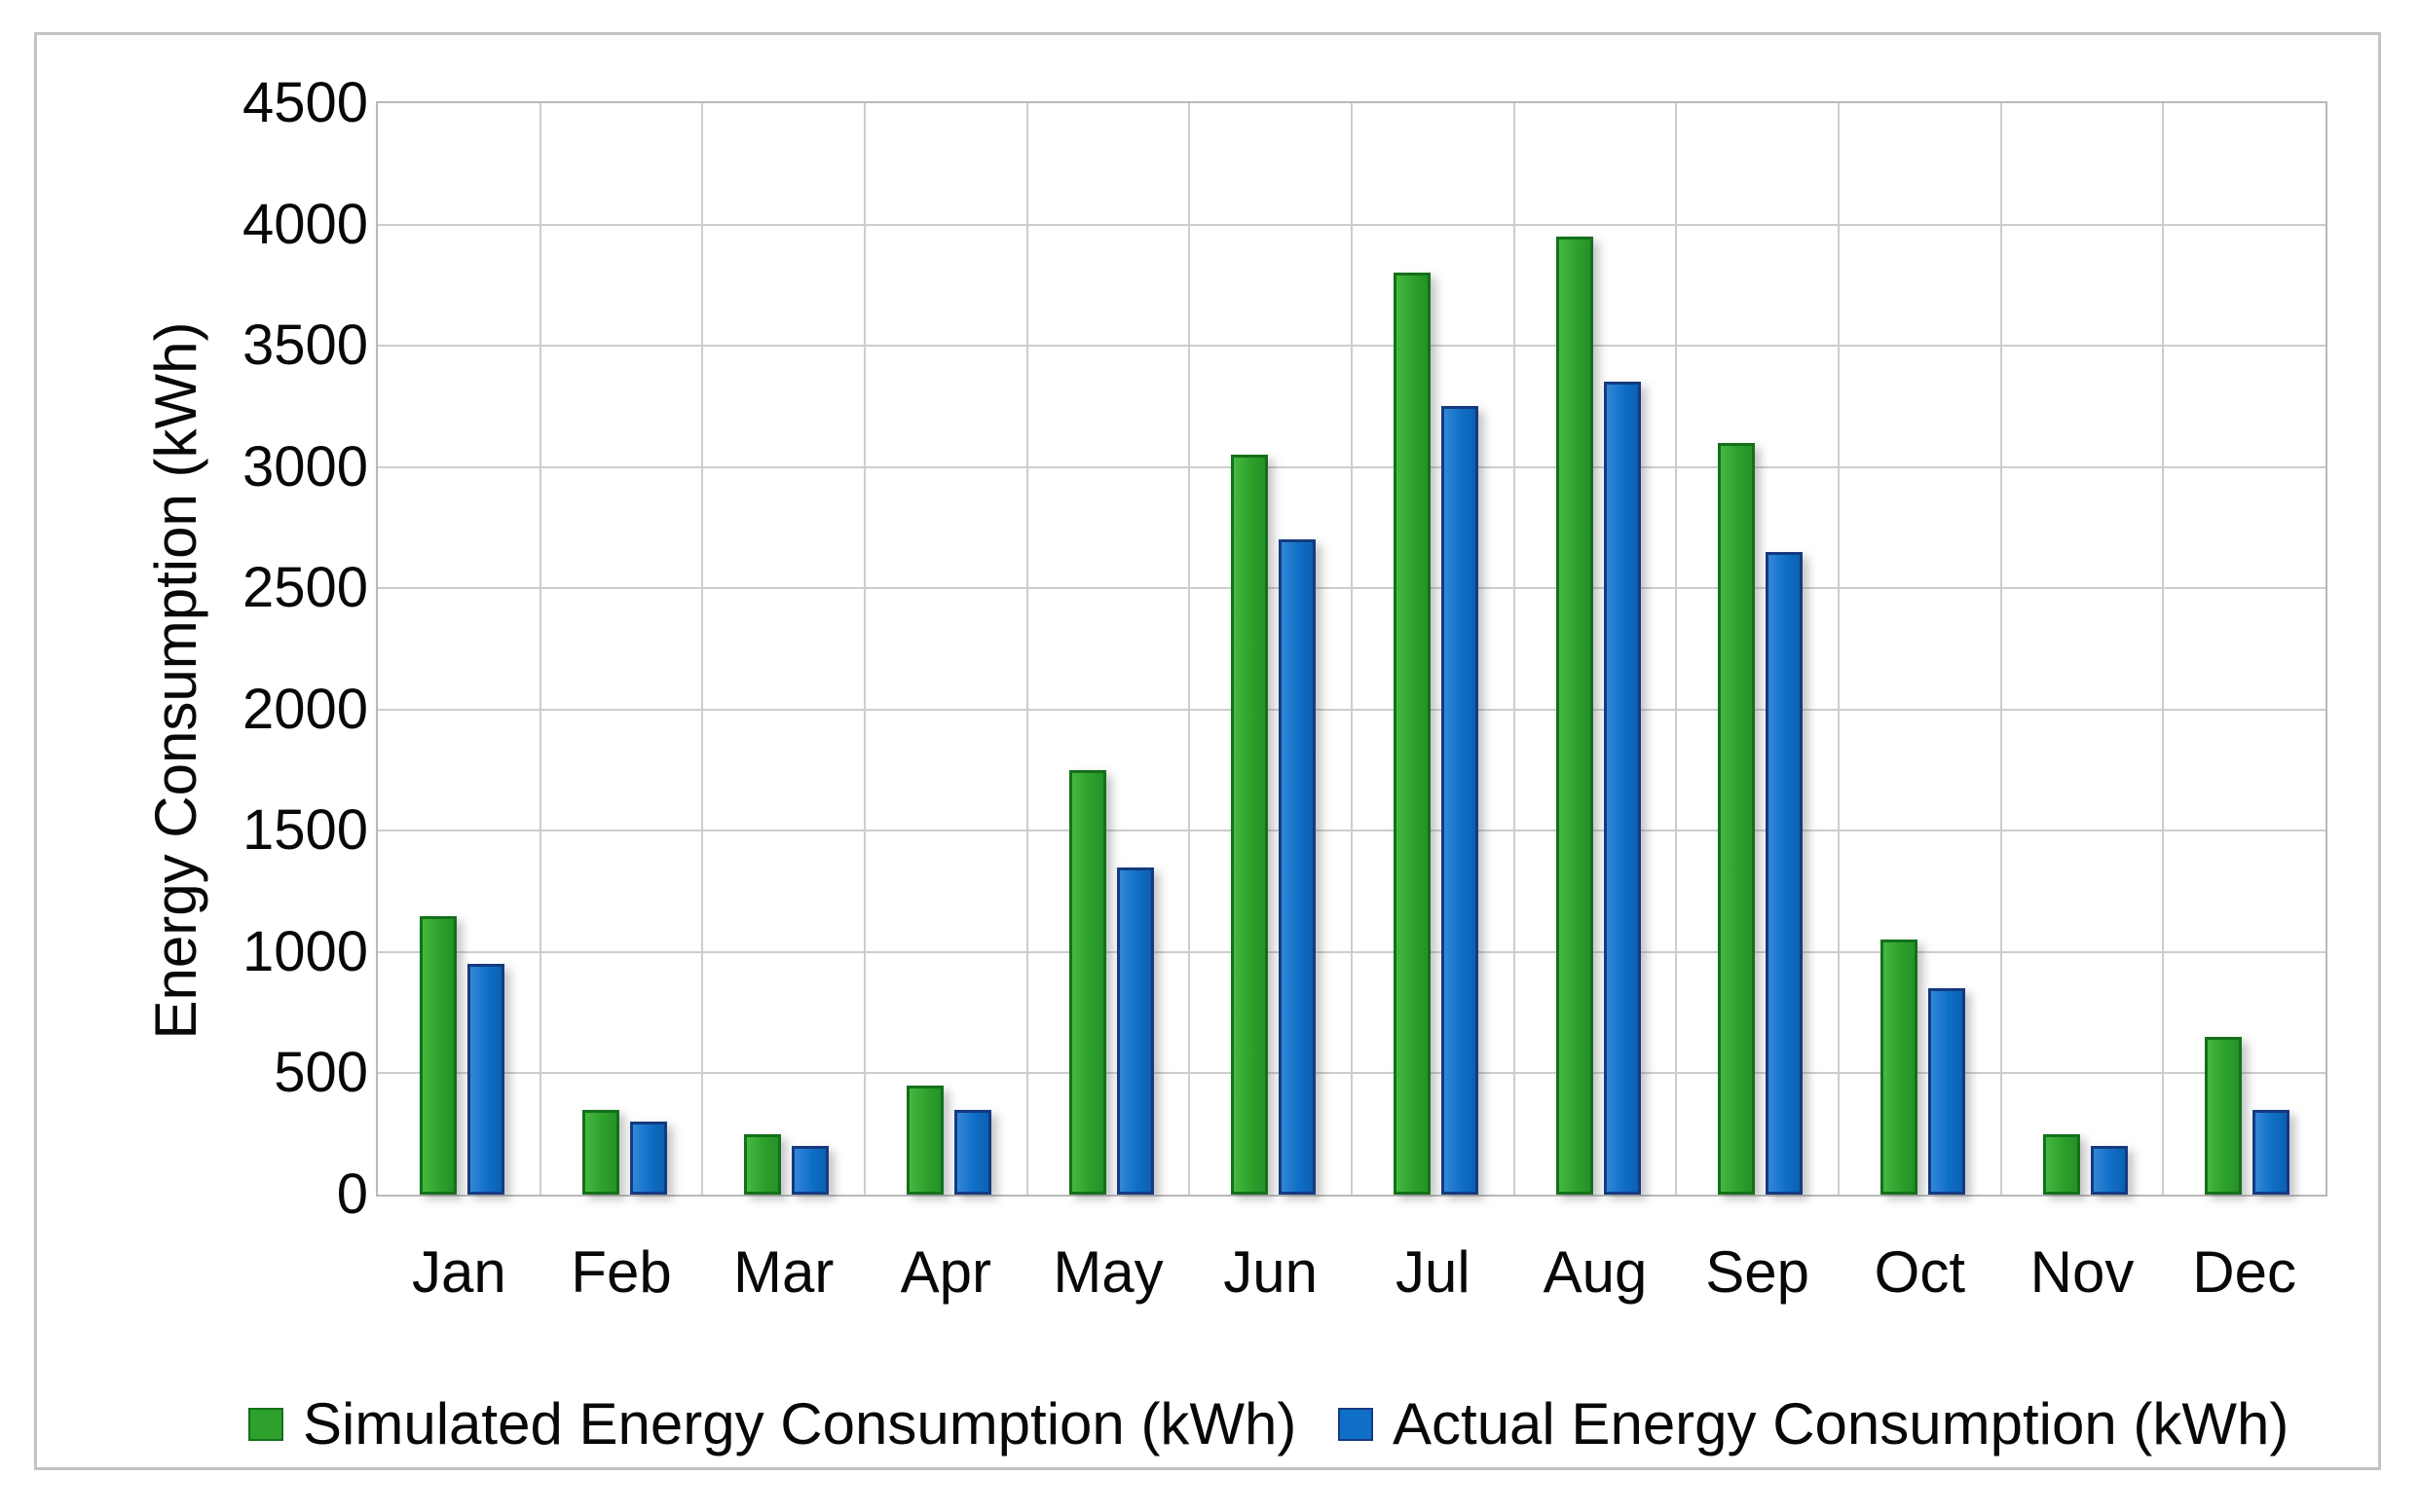  What do you see at coordinates (1946, 1091) in the screenshot?
I see `bar-act-oct` at bounding box center [1946, 1091].